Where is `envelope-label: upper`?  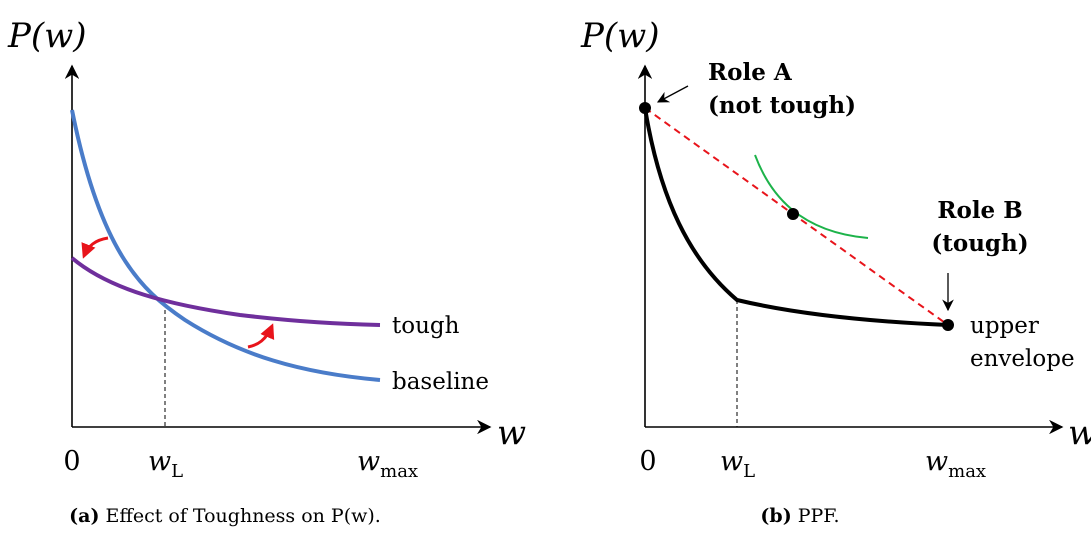
envelope-label: upper is located at coordinates (1004, 326).